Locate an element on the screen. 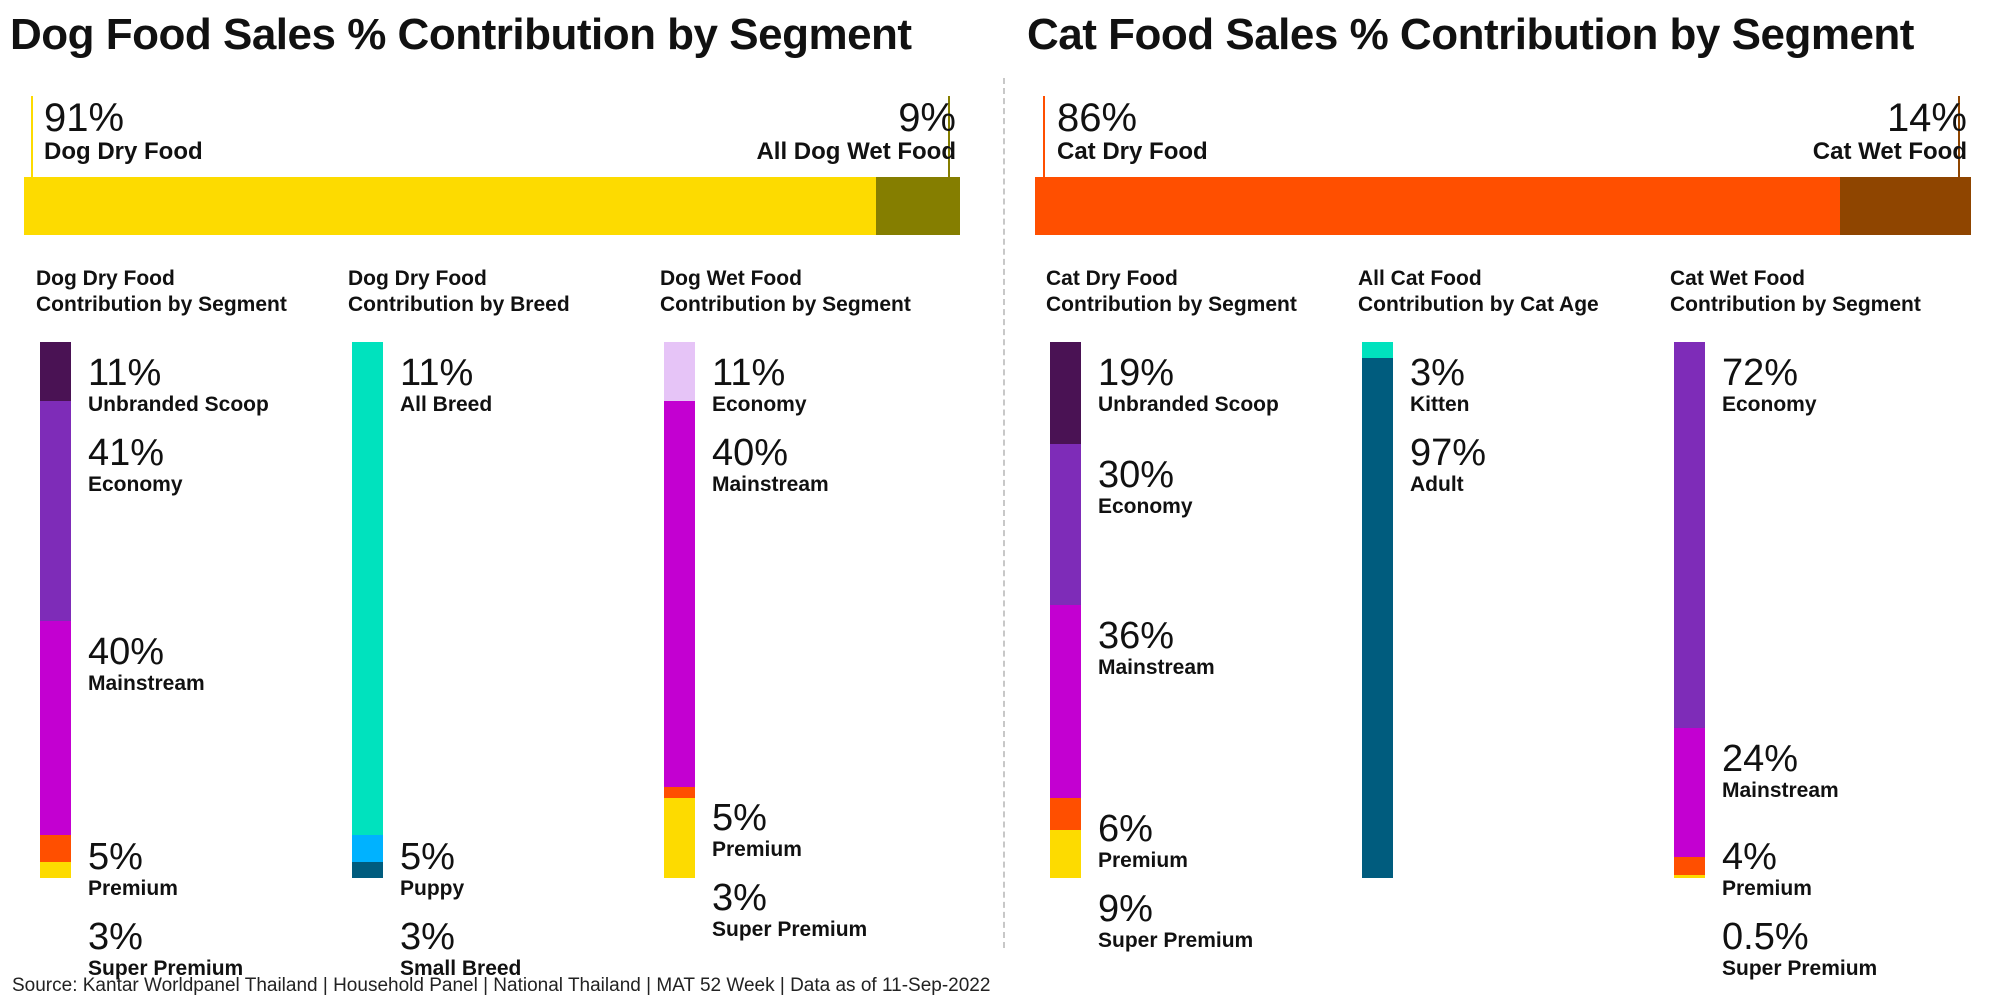 The width and height of the screenshot is (2000, 1002). segment-label-economy: 11% Economy is located at coordinates (759, 384).